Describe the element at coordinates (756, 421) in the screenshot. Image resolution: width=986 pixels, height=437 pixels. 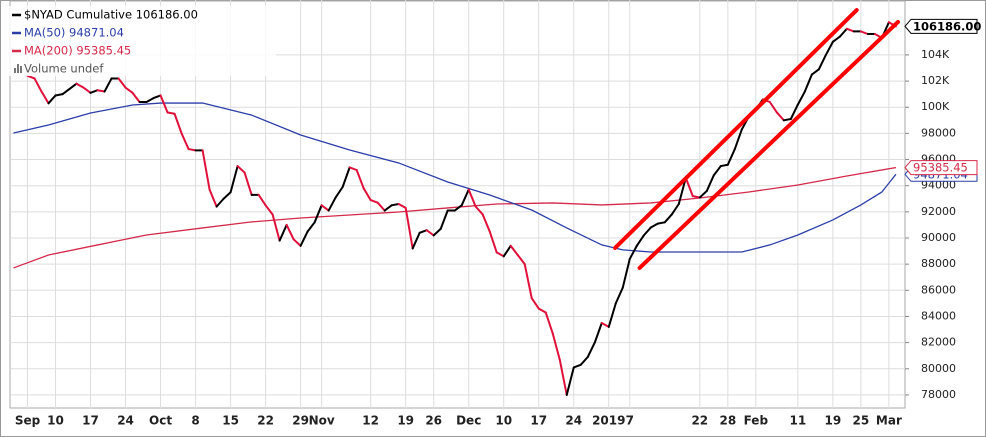
I see `x-tick-label: Feb` at that location.